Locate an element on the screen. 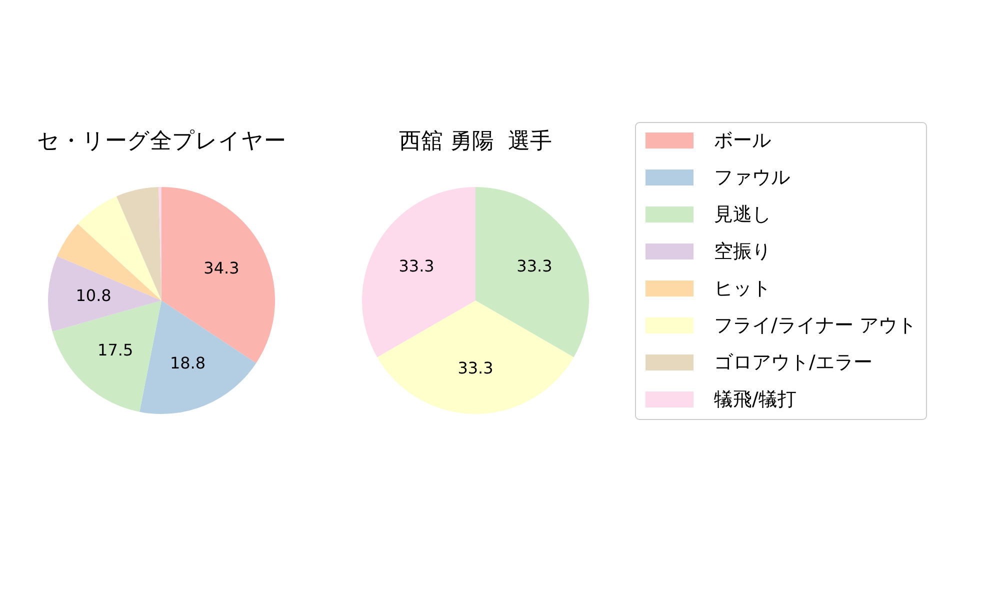 The image size is (1000, 600). legend-label: 見逃し is located at coordinates (742, 215).